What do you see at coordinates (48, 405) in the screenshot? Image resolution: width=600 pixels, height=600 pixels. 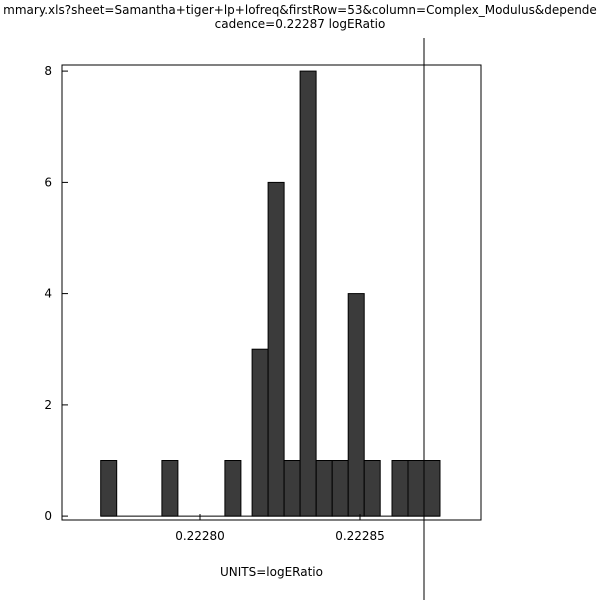 I see `y-tick-label: 2` at bounding box center [48, 405].